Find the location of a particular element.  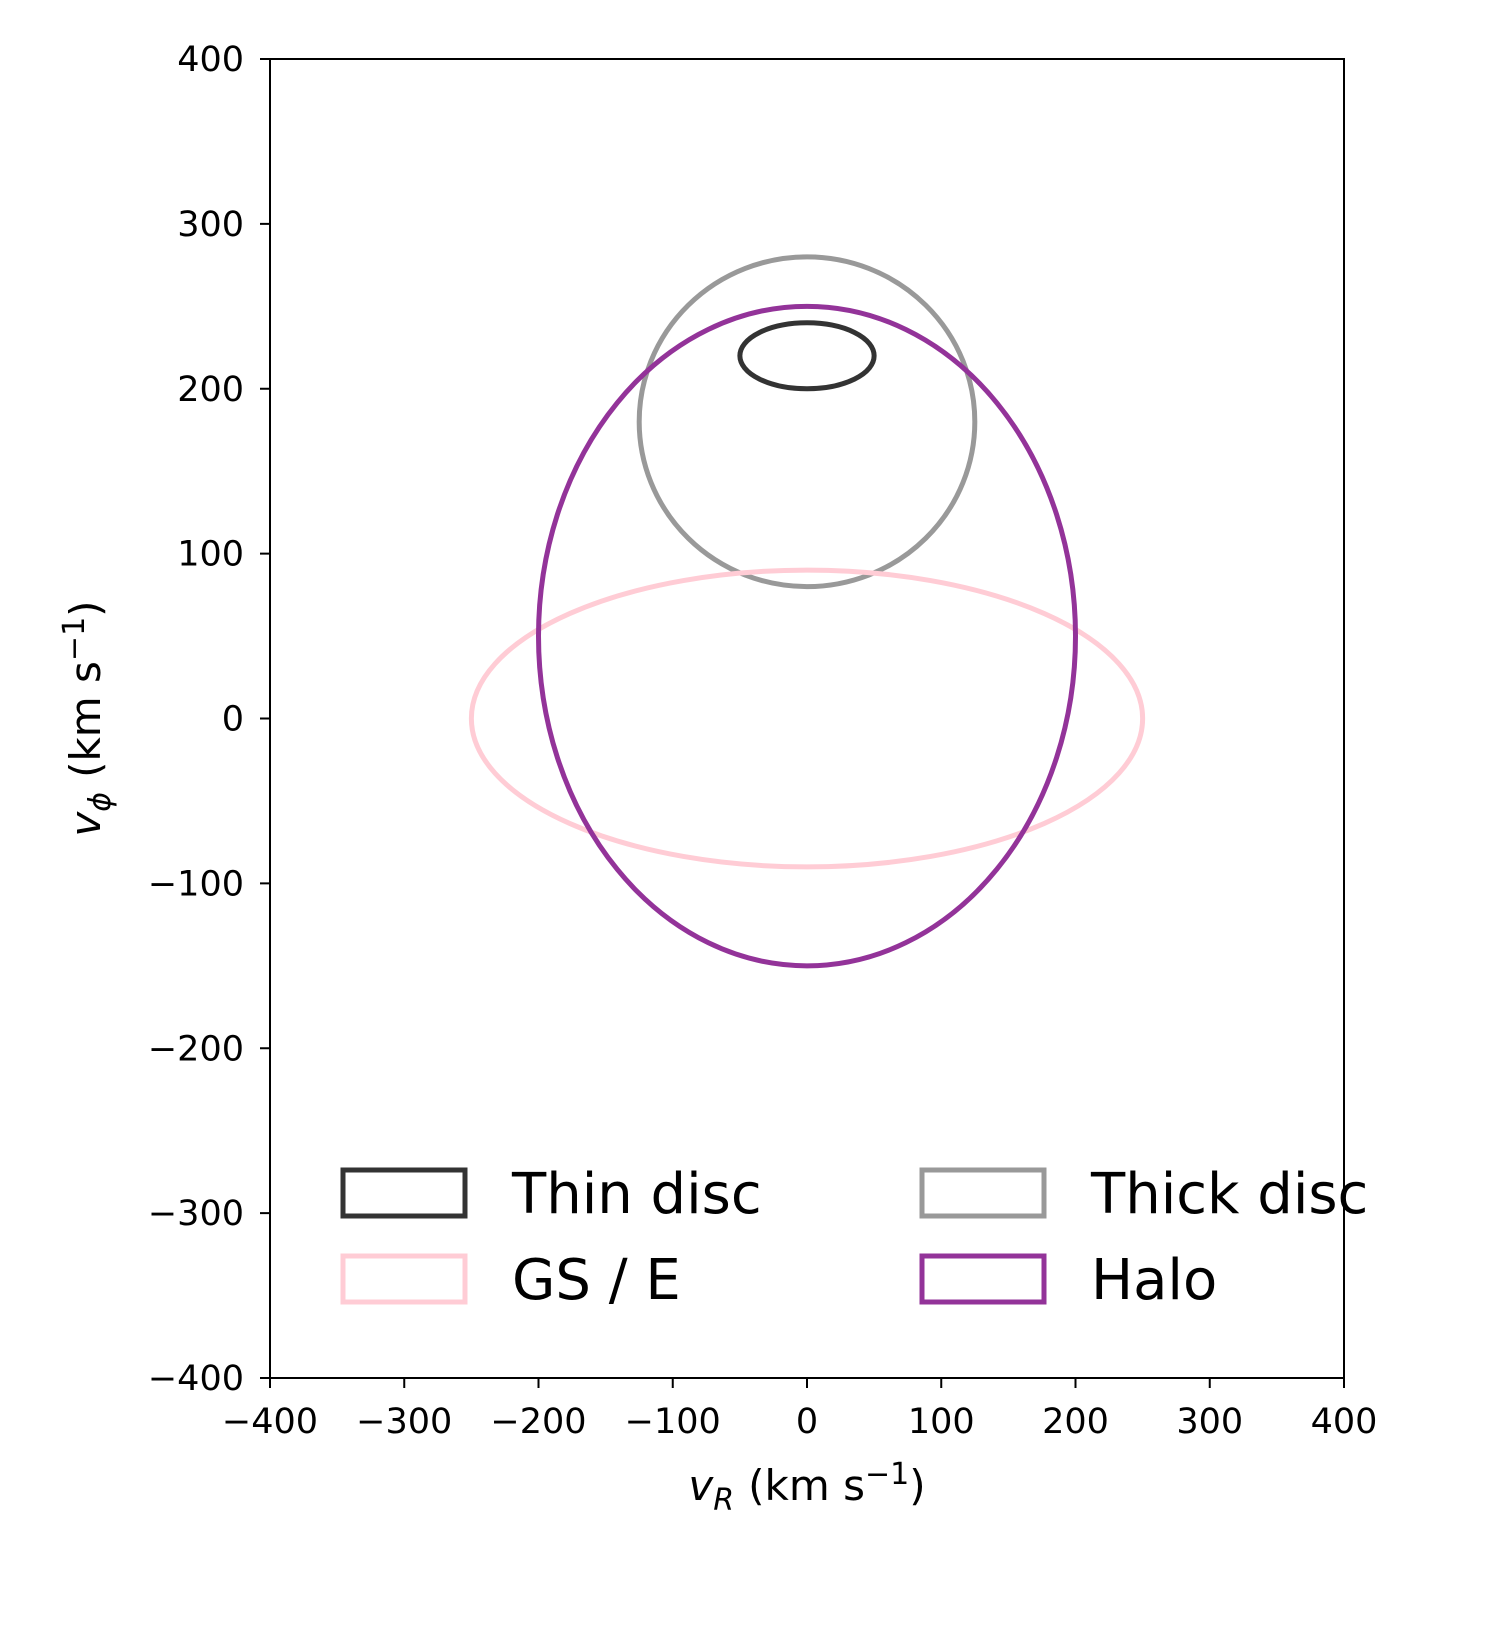

x-label-subscript: R is located at coordinates (723, 1500).